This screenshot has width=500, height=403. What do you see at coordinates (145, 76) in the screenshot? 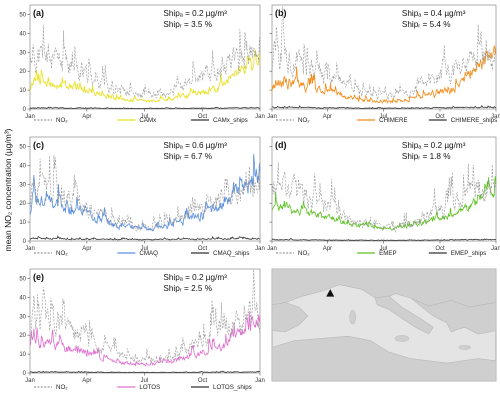
I see `series-line-camx` at bounding box center [145, 76].